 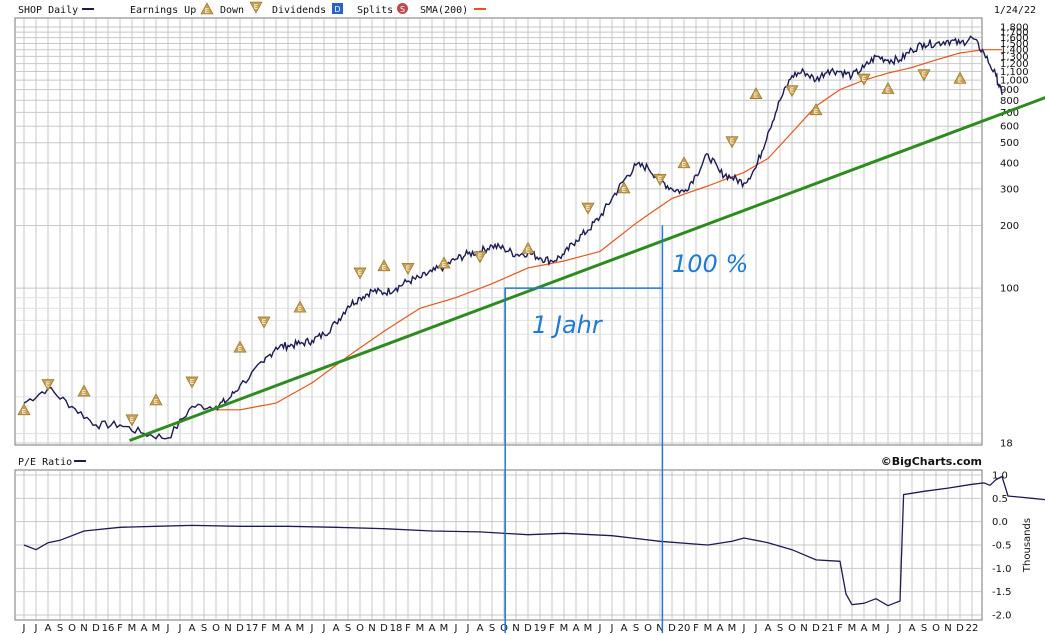 I want to click on pe-y-tick-label: -2.0, so click(x=1002, y=616).